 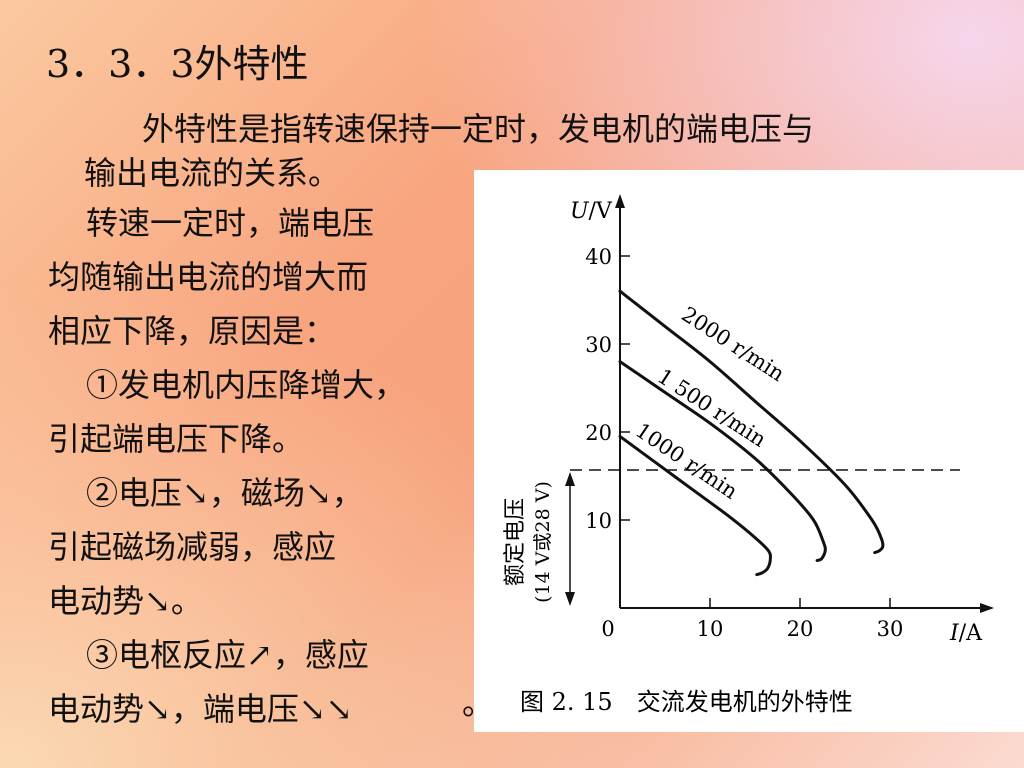 What do you see at coordinates (125, 601) in the screenshot?
I see `body-line: 电动势↘。` at bounding box center [125, 601].